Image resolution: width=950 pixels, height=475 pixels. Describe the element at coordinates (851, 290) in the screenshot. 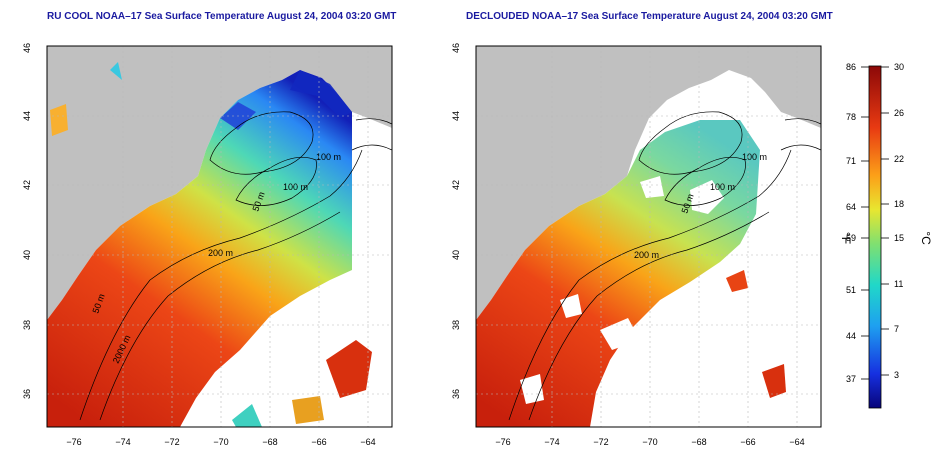

I see `f-tick-label: 51` at that location.